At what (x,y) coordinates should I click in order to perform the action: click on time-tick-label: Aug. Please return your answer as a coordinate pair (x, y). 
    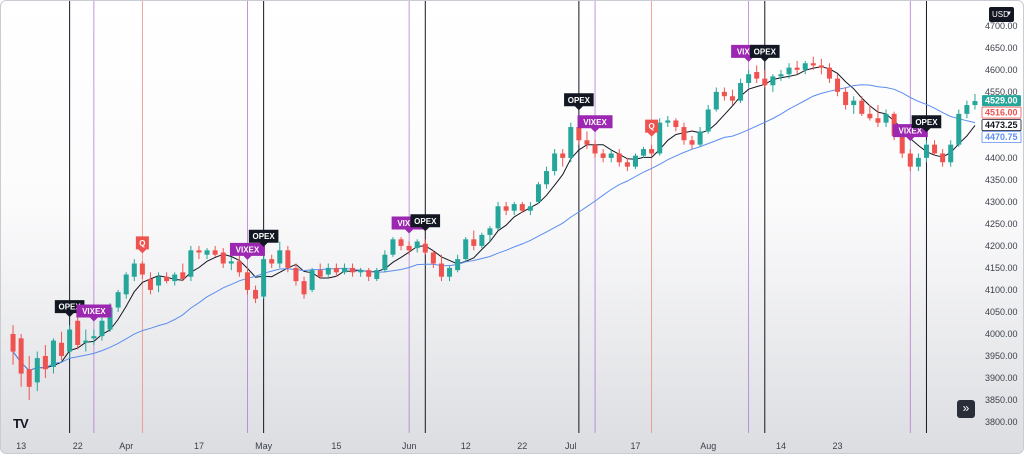
    Looking at the image, I should click on (708, 446).